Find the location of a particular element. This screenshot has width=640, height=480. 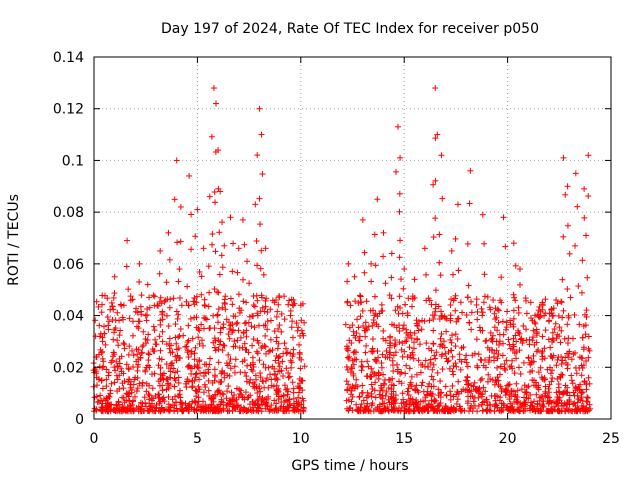

y-axis-label: ROTI / TECUs is located at coordinates (14, 240).